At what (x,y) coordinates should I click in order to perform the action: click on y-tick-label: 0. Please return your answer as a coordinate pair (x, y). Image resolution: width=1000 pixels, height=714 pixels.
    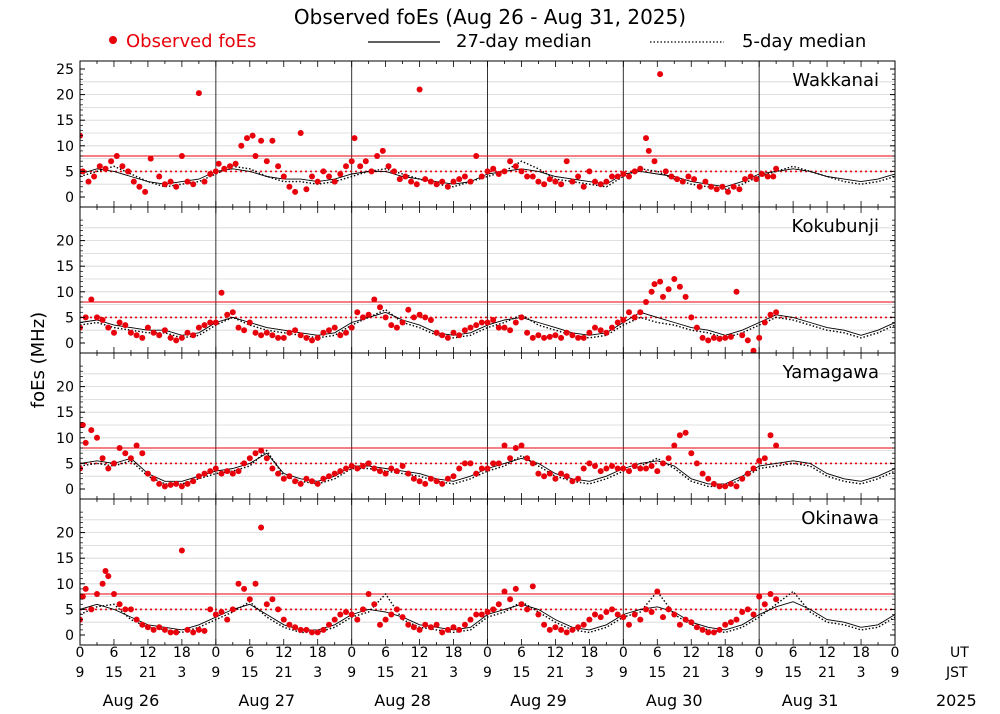
    Looking at the image, I should click on (69, 636).